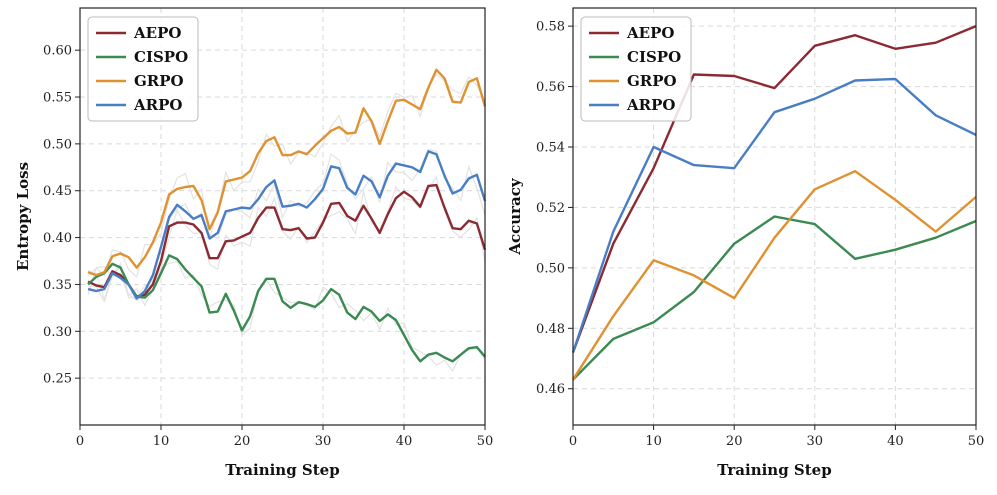  What do you see at coordinates (550, 148) in the screenshot?
I see `y-tick-label: 0.54` at bounding box center [550, 148].